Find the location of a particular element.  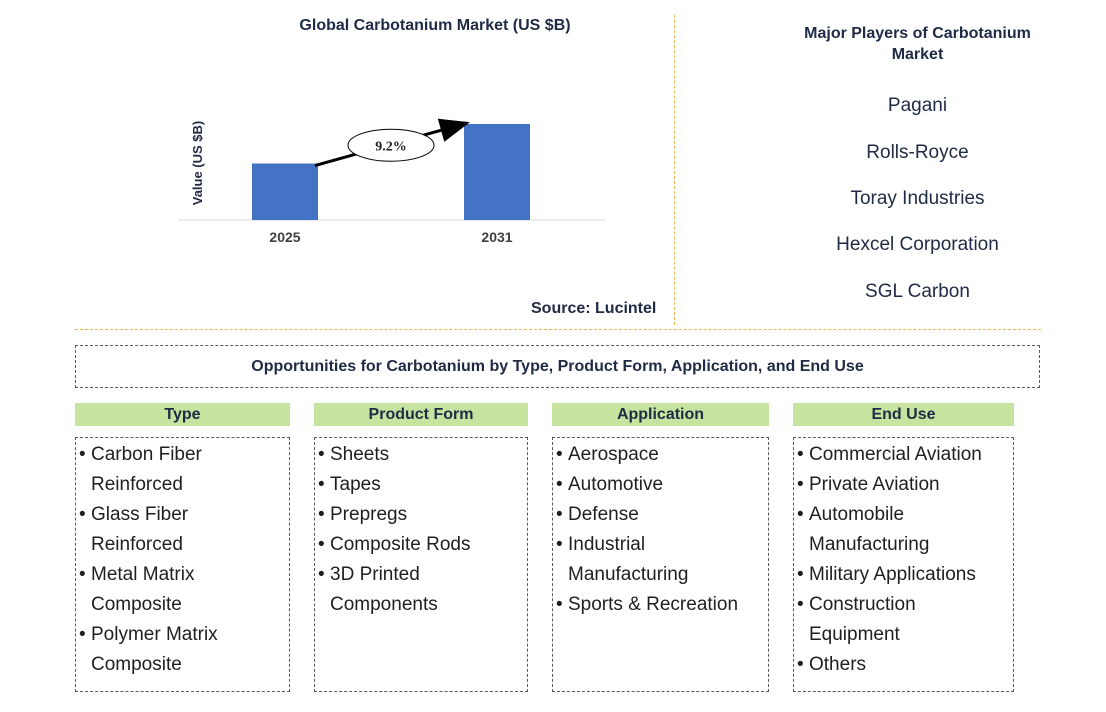

list-item: Sports & Recreation is located at coordinates (660, 605).